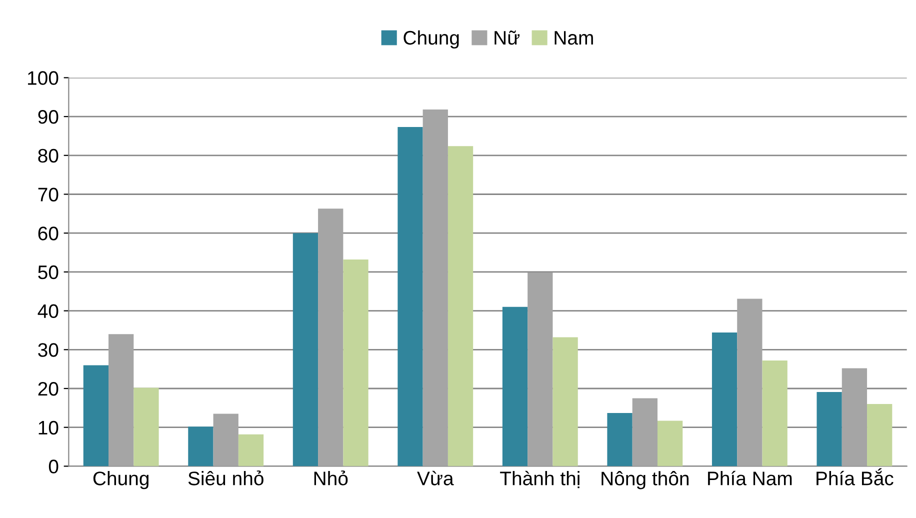 The width and height of the screenshot is (916, 518). I want to click on x-tick-label: Siêu nhỏ, so click(226, 478).